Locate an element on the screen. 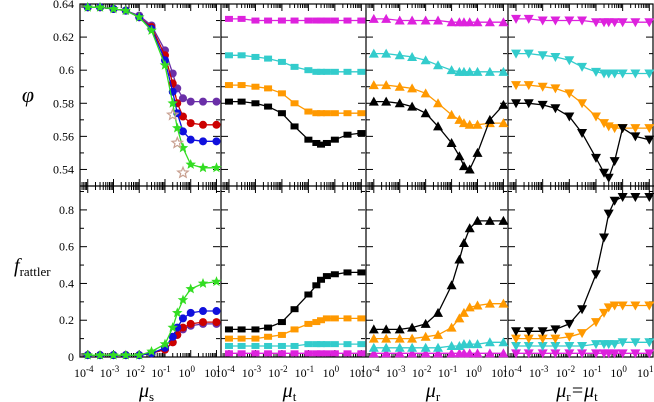  x-tick-label-exponent: 0 is located at coordinates (479, 369).